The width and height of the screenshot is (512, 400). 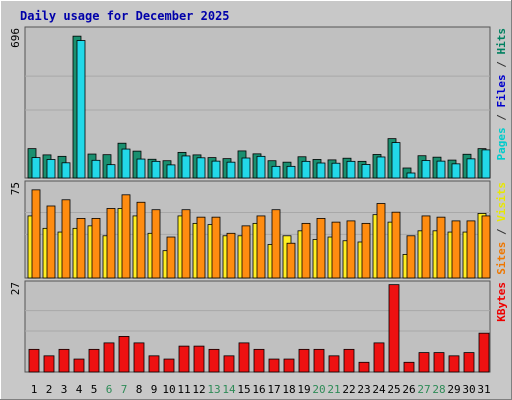 I want to click on x-tick-label-day-5: 5, so click(x=94, y=389).